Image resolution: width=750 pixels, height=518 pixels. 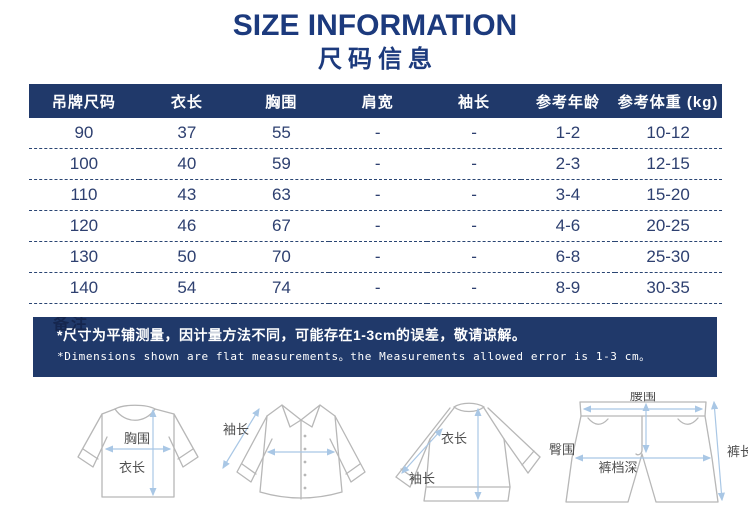 I want to click on column-header-tag-size: 吊牌尺码, so click(x=84, y=101).